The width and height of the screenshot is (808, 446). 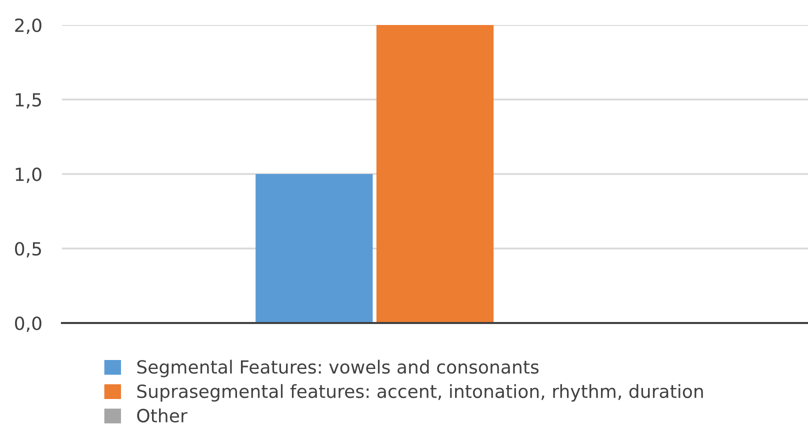 What do you see at coordinates (28, 100) in the screenshot?
I see `y-tick-label: 1,5` at bounding box center [28, 100].